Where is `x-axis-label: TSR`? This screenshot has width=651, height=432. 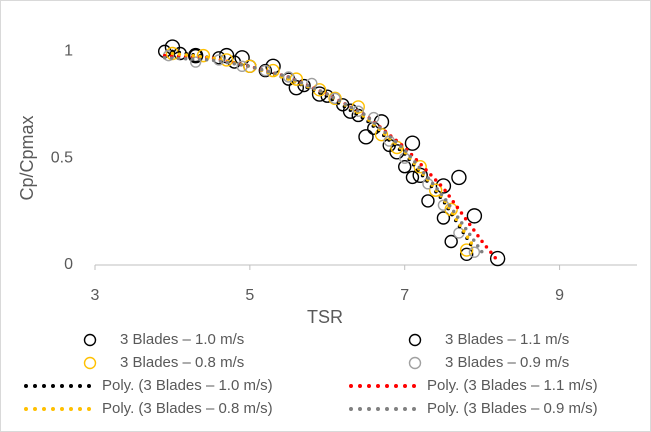 x-axis-label: TSR is located at coordinates (325, 317).